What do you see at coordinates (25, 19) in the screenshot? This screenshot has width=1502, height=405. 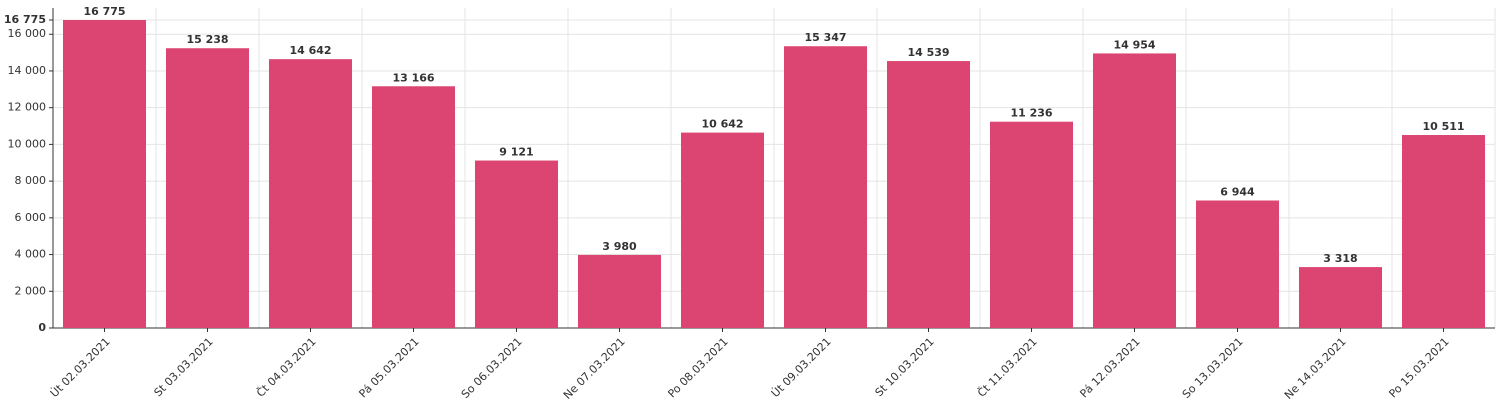 I see `y-tick-label: 16 775` at bounding box center [25, 19].